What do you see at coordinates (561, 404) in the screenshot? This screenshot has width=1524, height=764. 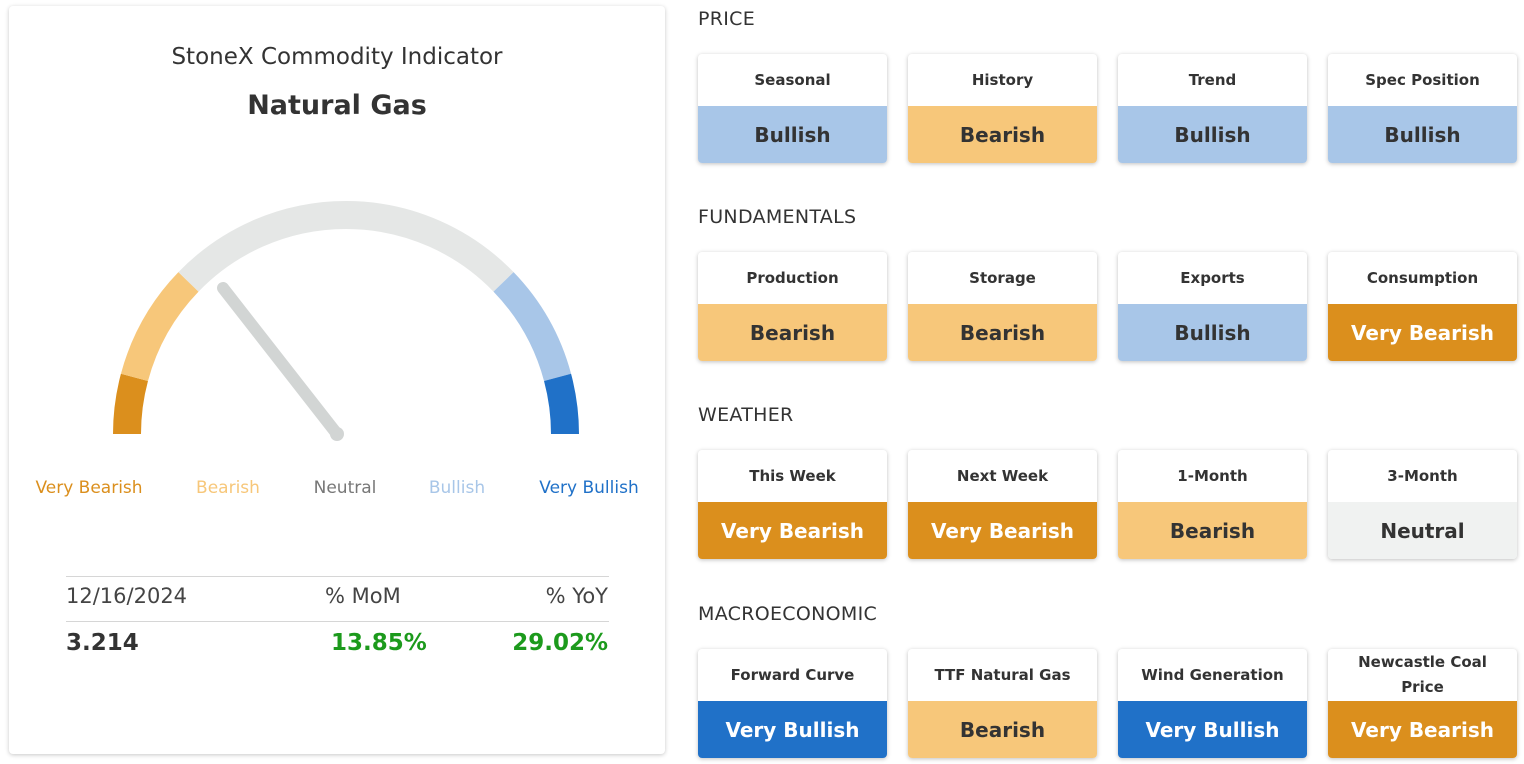 I see `gauge-segment-very-bullish` at bounding box center [561, 404].